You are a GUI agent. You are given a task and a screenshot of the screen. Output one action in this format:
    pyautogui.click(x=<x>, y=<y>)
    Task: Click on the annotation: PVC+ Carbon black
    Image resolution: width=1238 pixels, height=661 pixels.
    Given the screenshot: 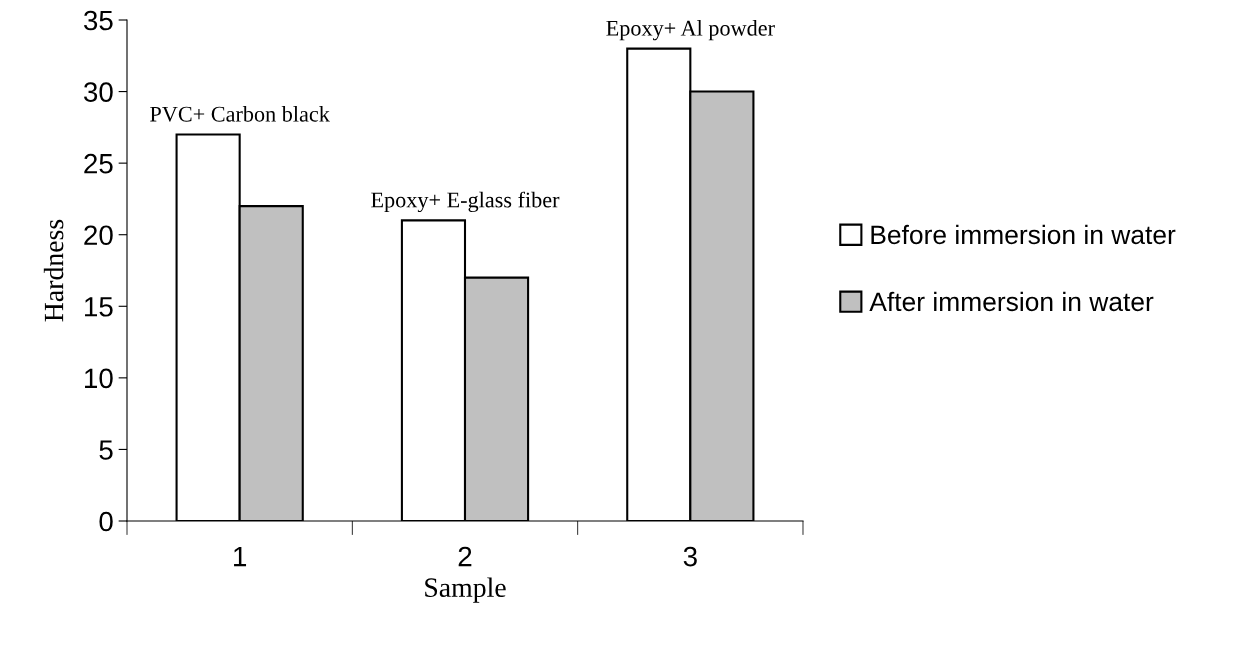 What is the action you would take?
    pyautogui.click(x=240, y=114)
    